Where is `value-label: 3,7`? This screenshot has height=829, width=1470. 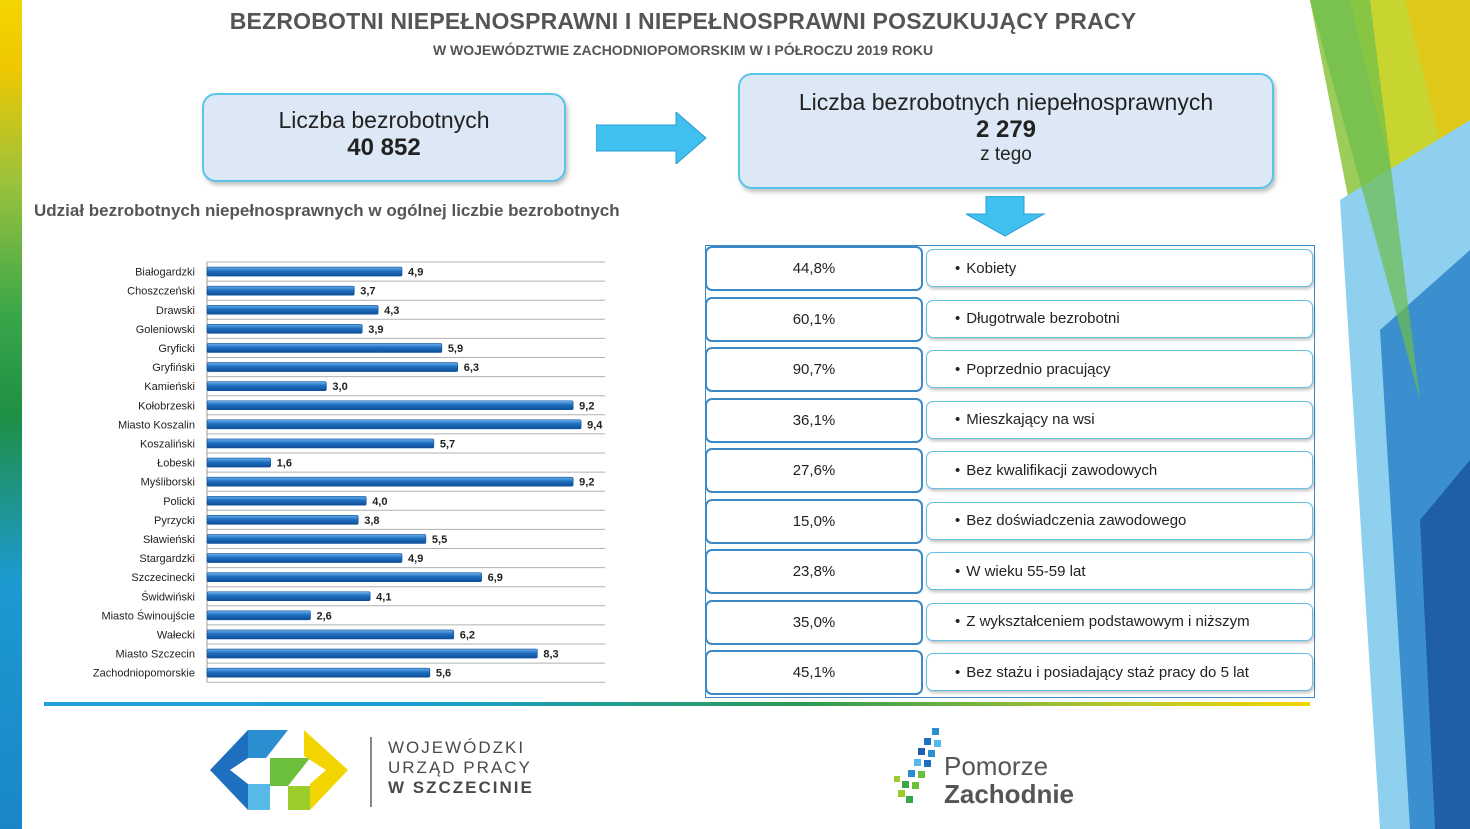
value-label: 3,7 is located at coordinates (367, 292).